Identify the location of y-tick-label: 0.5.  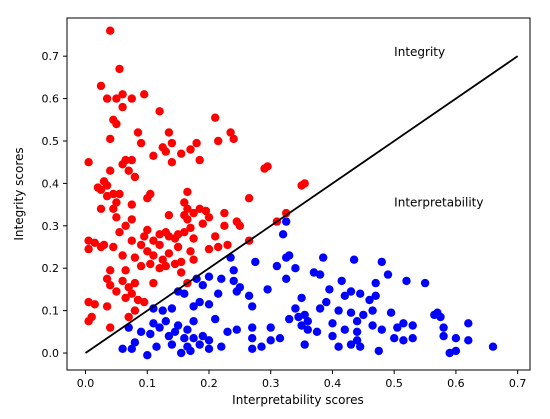
(51, 141).